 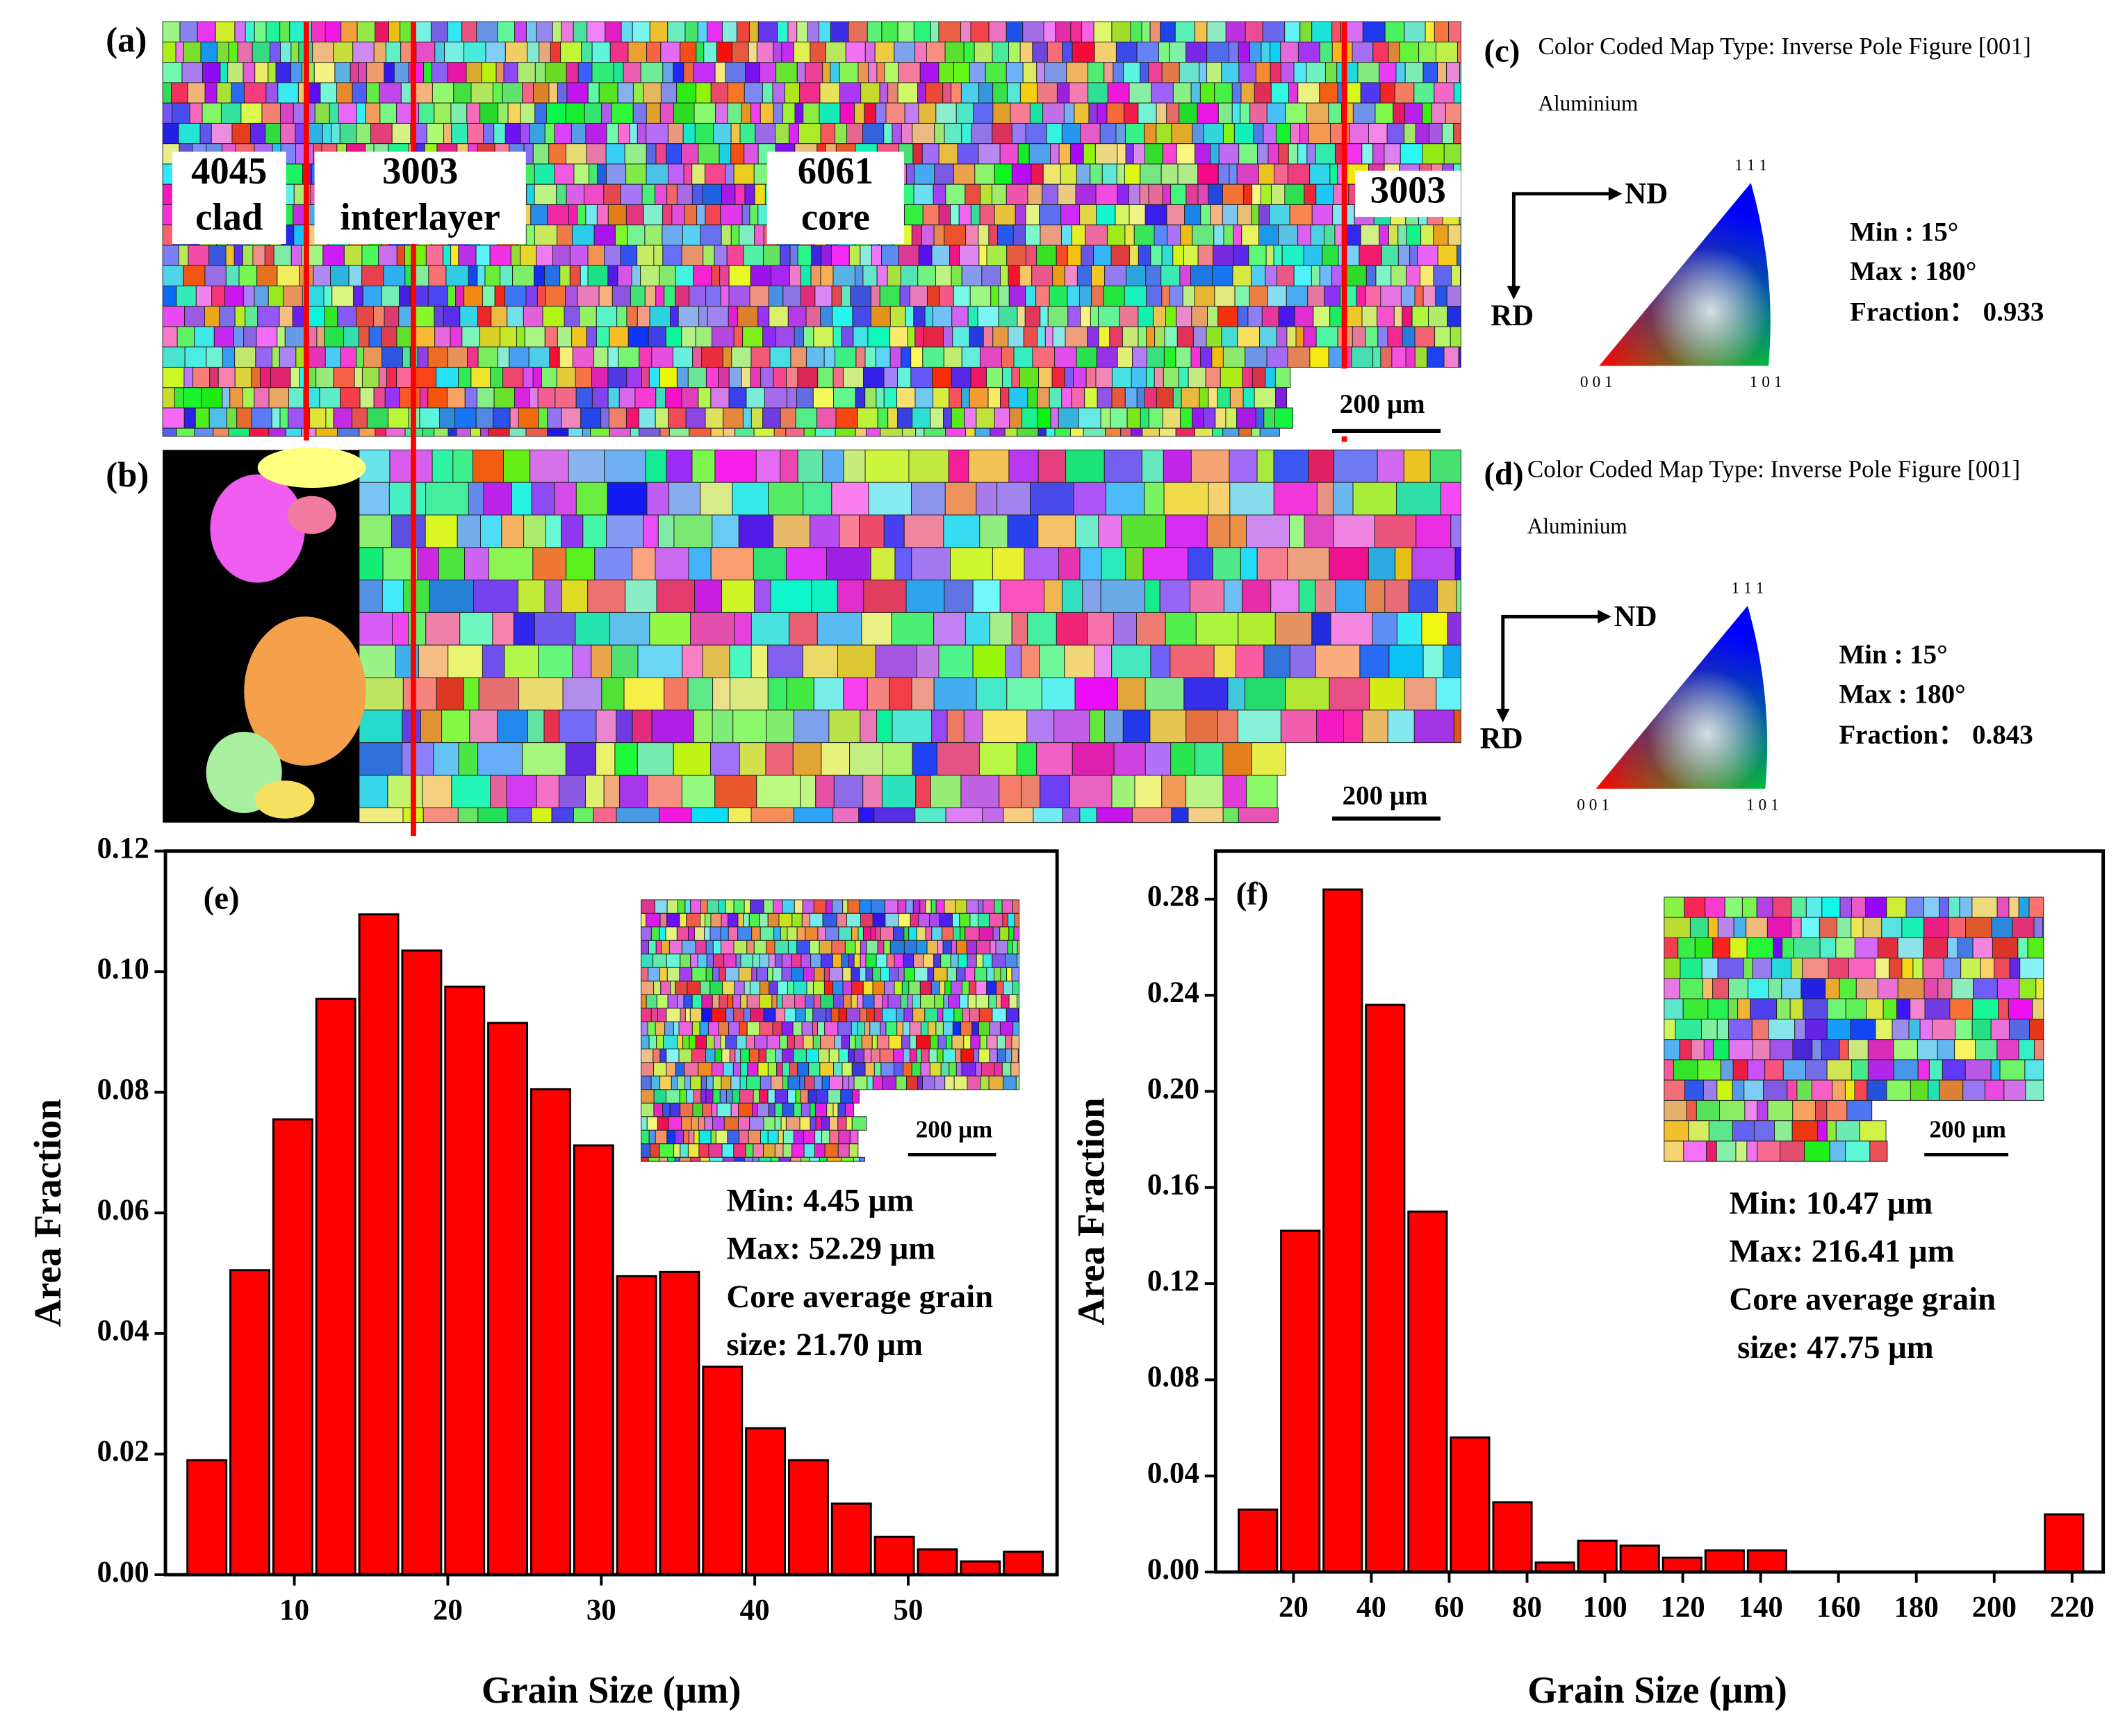 What do you see at coordinates (1173, 1569) in the screenshot?
I see `y-tick-label: 0.00` at bounding box center [1173, 1569].